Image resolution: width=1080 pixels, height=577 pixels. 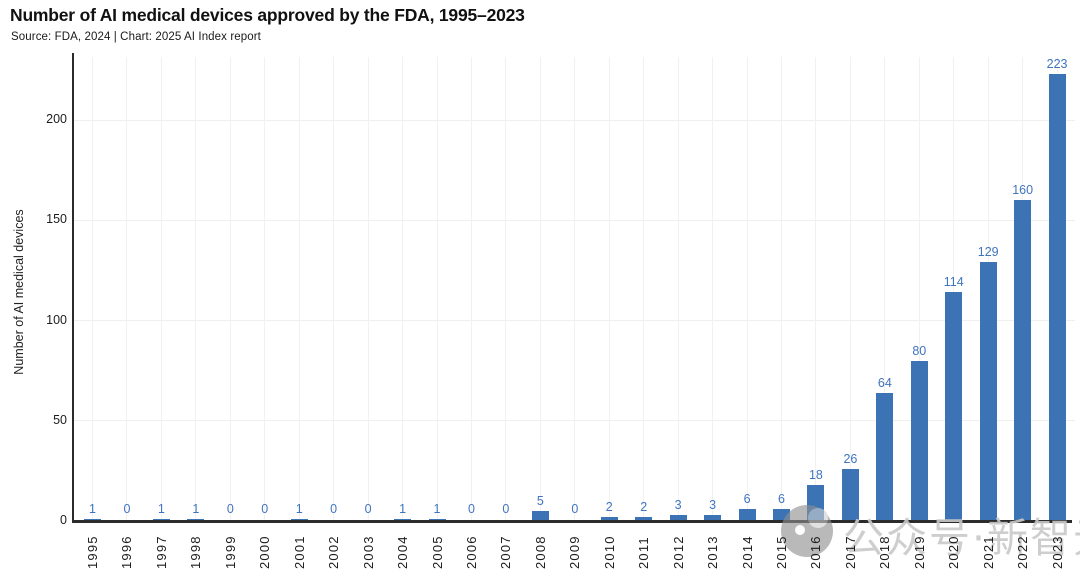 What do you see at coordinates (954, 552) in the screenshot?
I see `x-tick-2020: 2020` at bounding box center [954, 552].